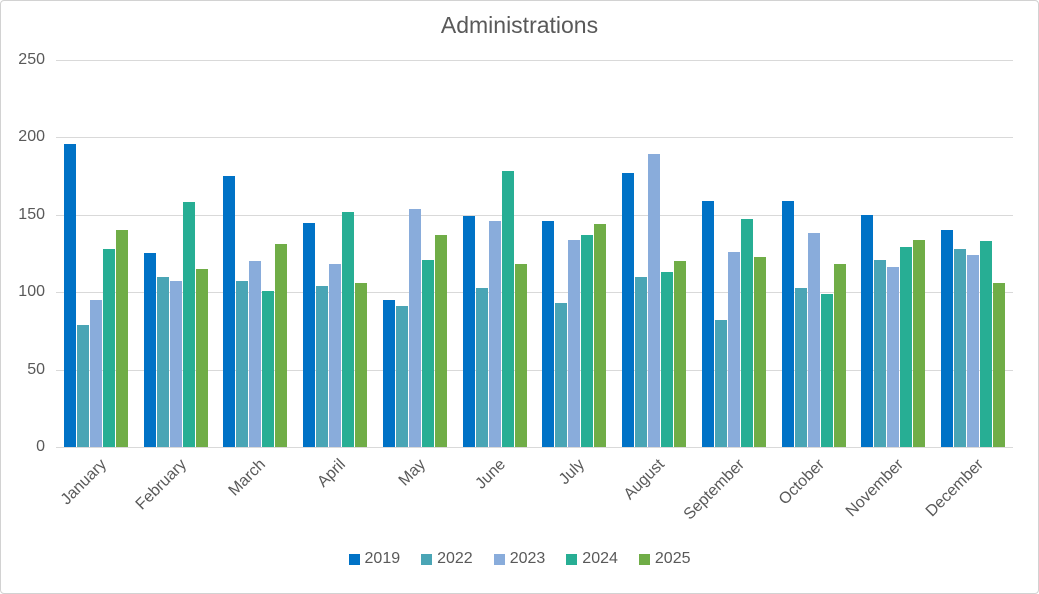  Describe the element at coordinates (527, 558) in the screenshot. I see `legend-label-2023: 2023` at that location.